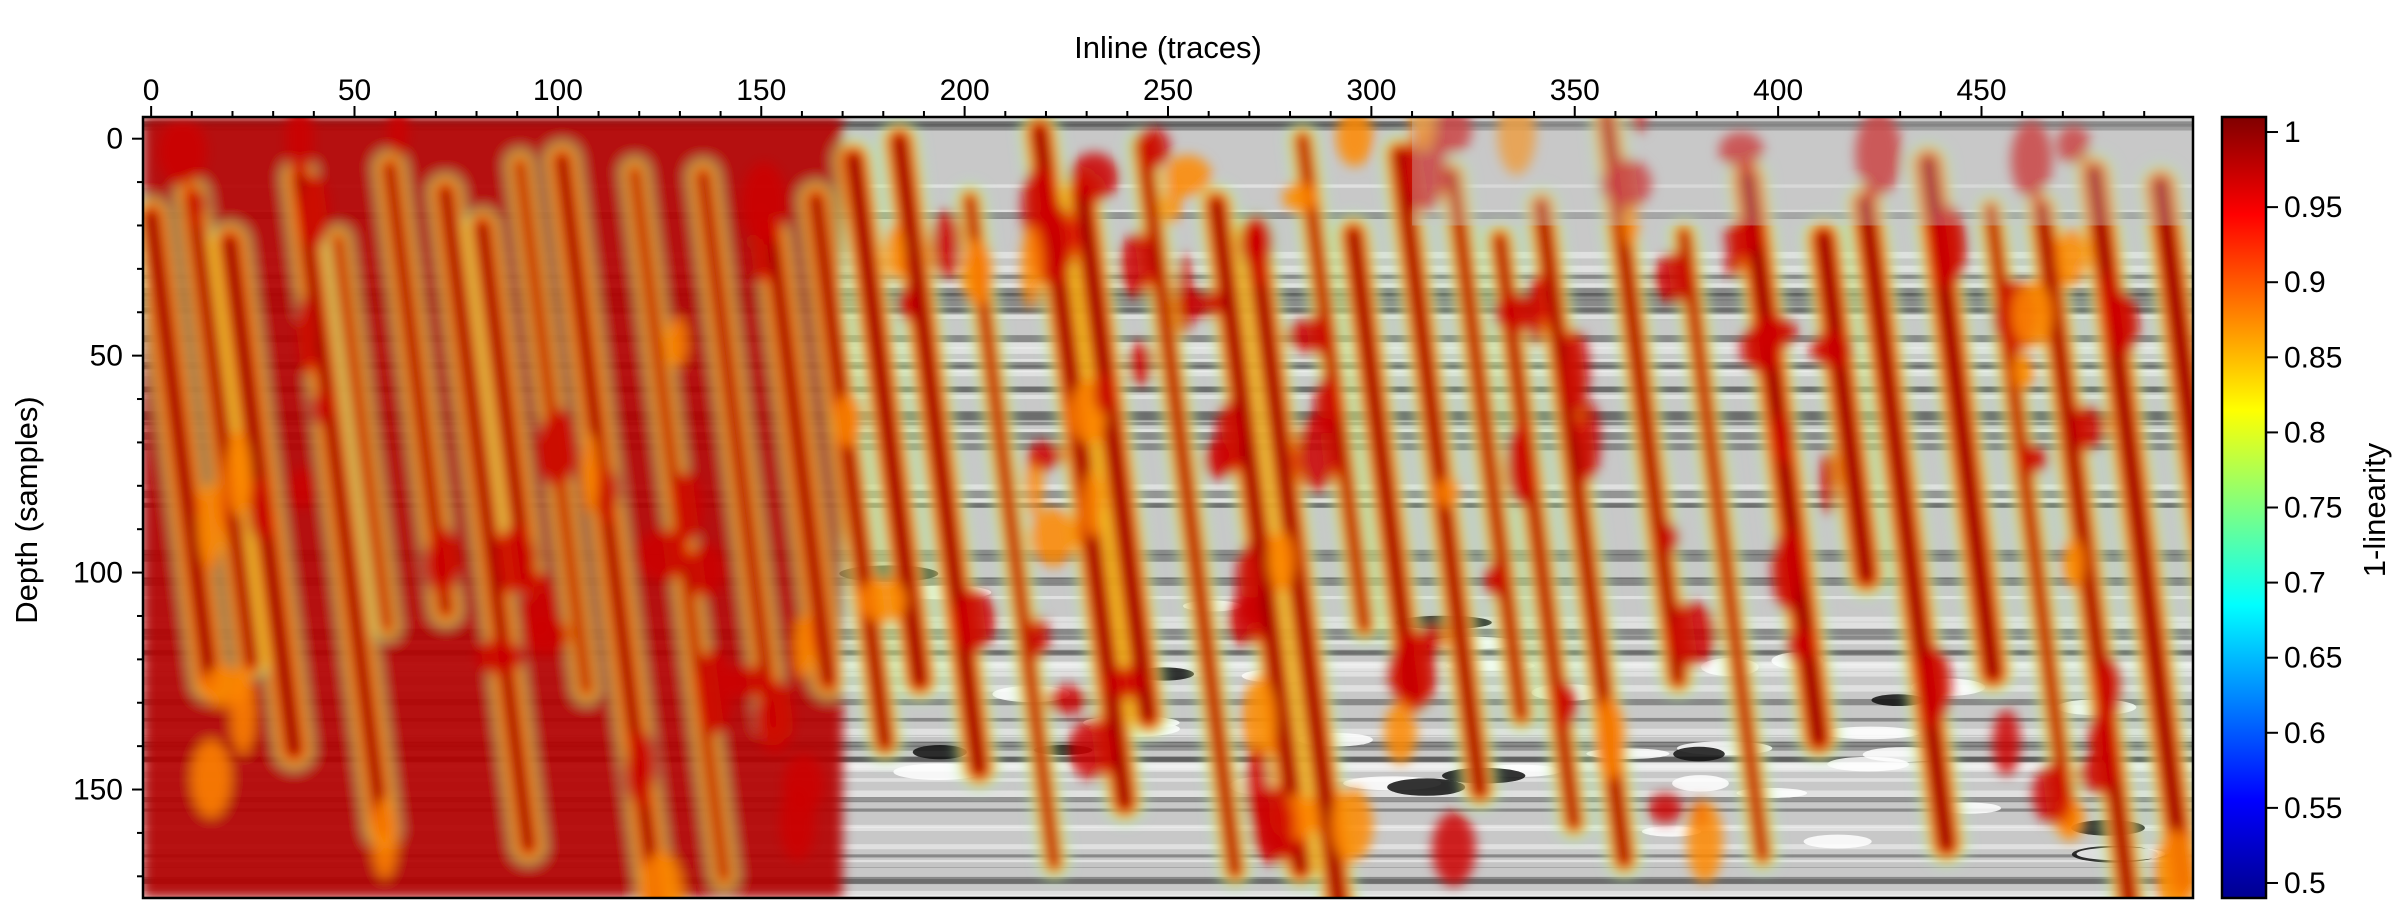 The height and width of the screenshot is (901, 2400). What do you see at coordinates (1371, 90) in the screenshot?
I see `x-tick-label: 300` at bounding box center [1371, 90].